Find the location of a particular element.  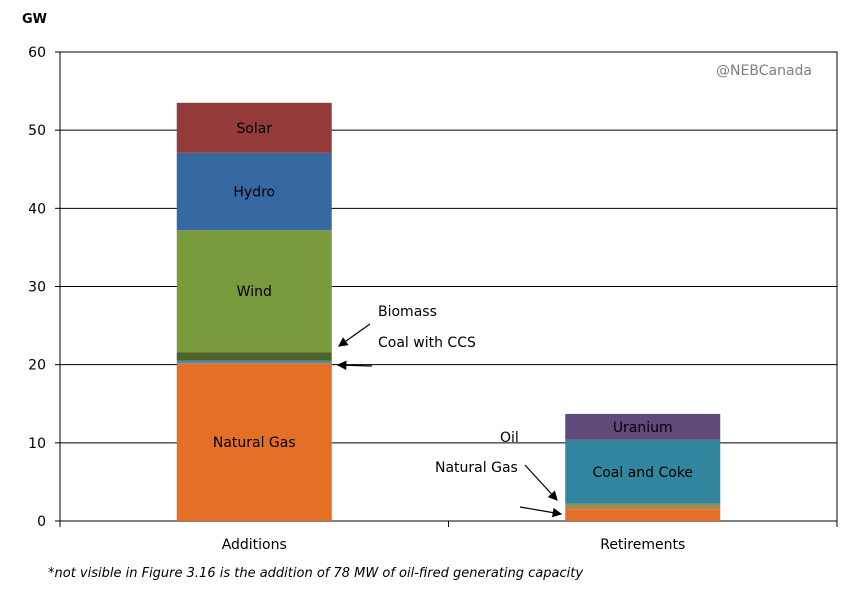

bar-segment-biomass is located at coordinates (254, 356).